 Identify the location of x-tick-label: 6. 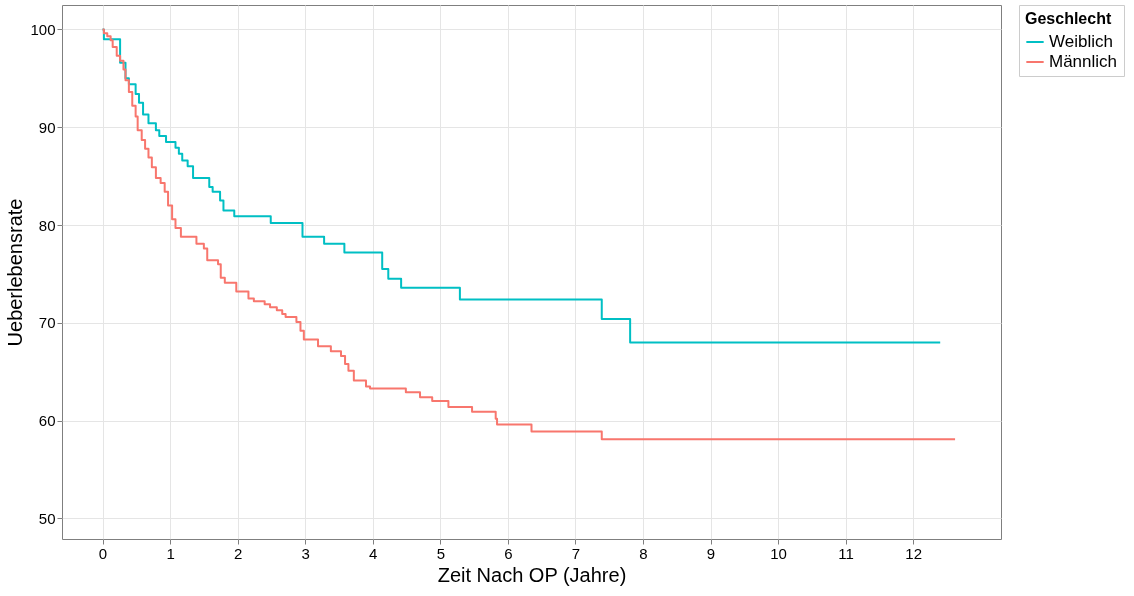
(508, 553).